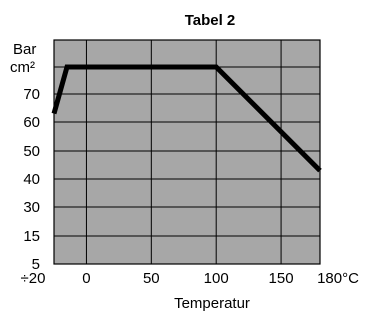  Describe the element at coordinates (190, 278) in the screenshot. I see `x-tick-labels: ÷20 0 50 100 150 180°C` at that location.